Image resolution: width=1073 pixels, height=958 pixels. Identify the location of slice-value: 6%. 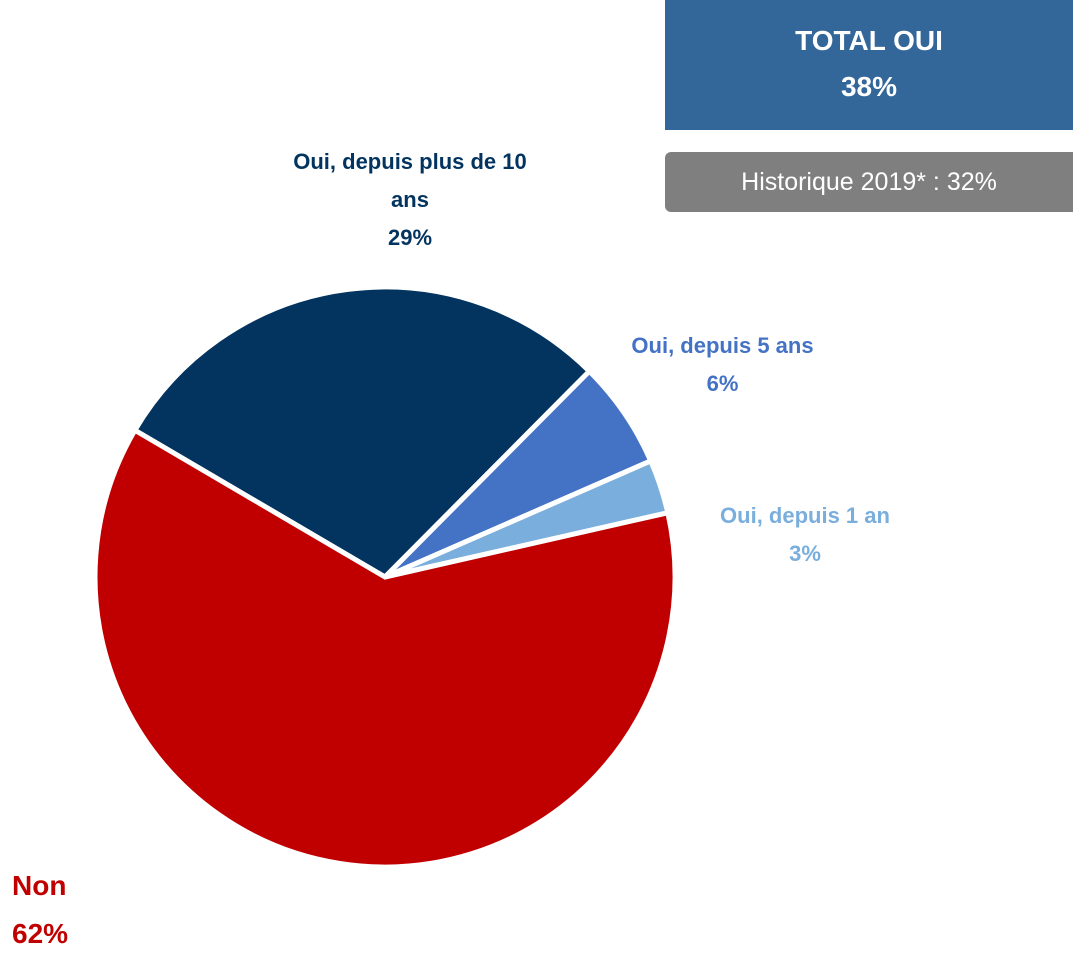
(722, 383).